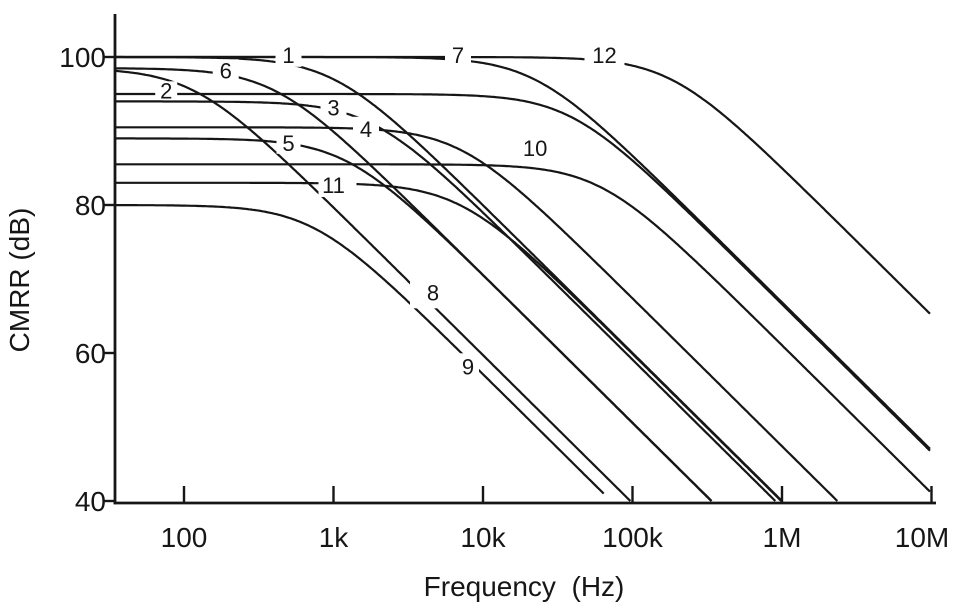 The width and height of the screenshot is (956, 611). I want to click on curve-7-label: 7, so click(458, 55).